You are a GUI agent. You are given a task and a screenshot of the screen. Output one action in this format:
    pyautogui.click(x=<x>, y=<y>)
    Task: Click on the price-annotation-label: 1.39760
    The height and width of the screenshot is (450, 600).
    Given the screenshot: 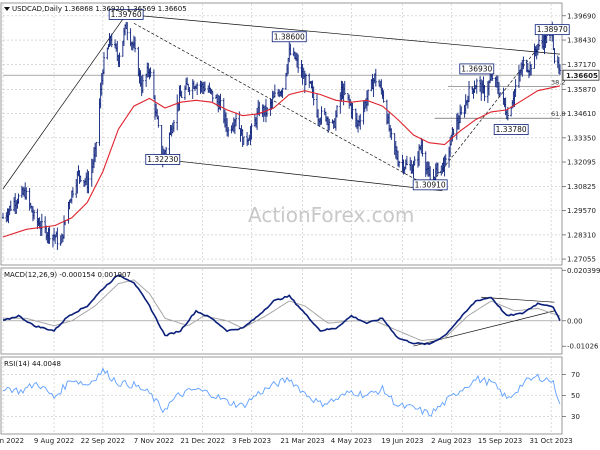 What is the action you would take?
    pyautogui.click(x=126, y=14)
    